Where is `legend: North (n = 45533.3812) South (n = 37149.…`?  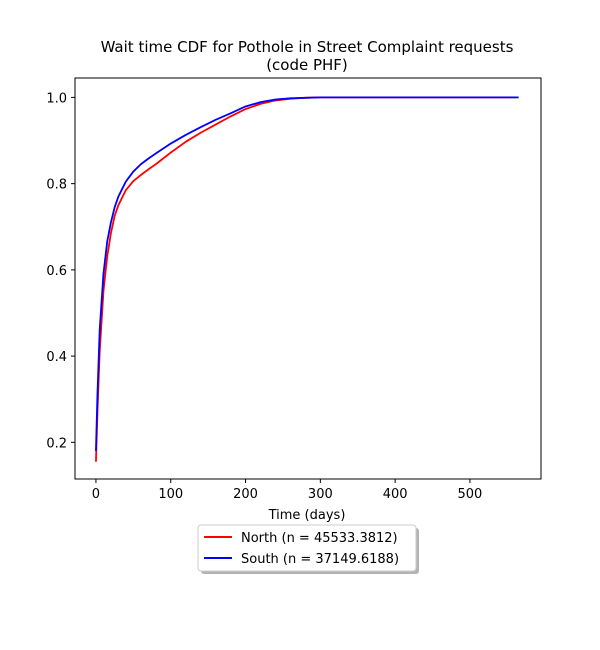 legend: North (n = 45533.3812) South (n = 37149.… is located at coordinates (308, 549).